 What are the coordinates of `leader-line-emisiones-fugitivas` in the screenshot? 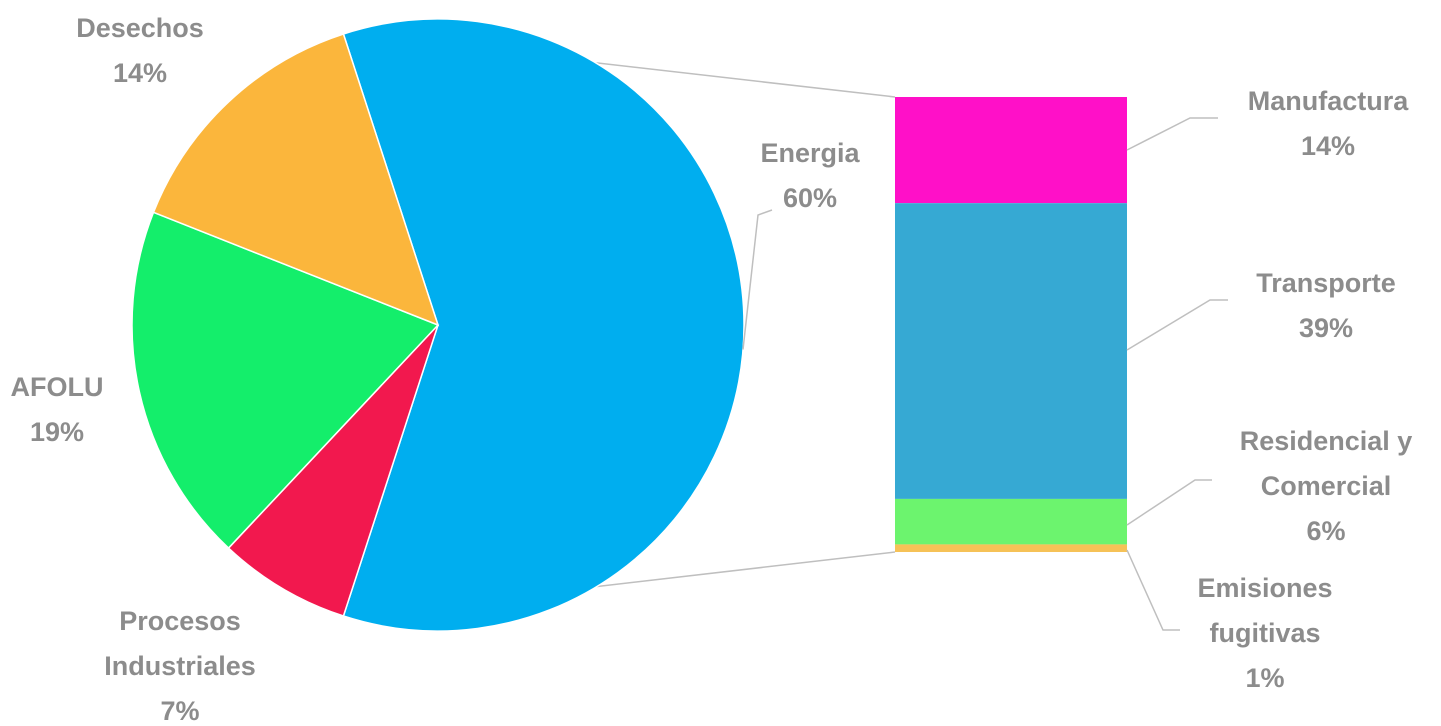 It's located at (1153, 590).